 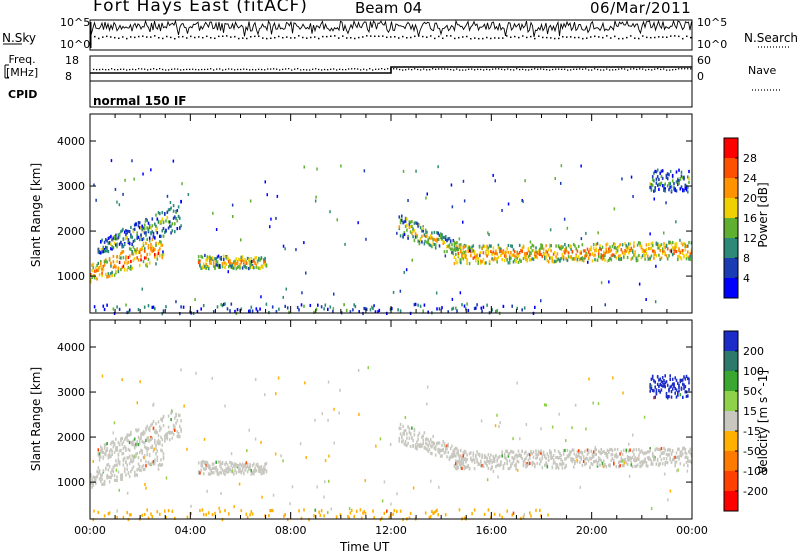 What do you see at coordinates (704, 60) in the screenshot?
I see `nave-right-tick: 60` at bounding box center [704, 60].